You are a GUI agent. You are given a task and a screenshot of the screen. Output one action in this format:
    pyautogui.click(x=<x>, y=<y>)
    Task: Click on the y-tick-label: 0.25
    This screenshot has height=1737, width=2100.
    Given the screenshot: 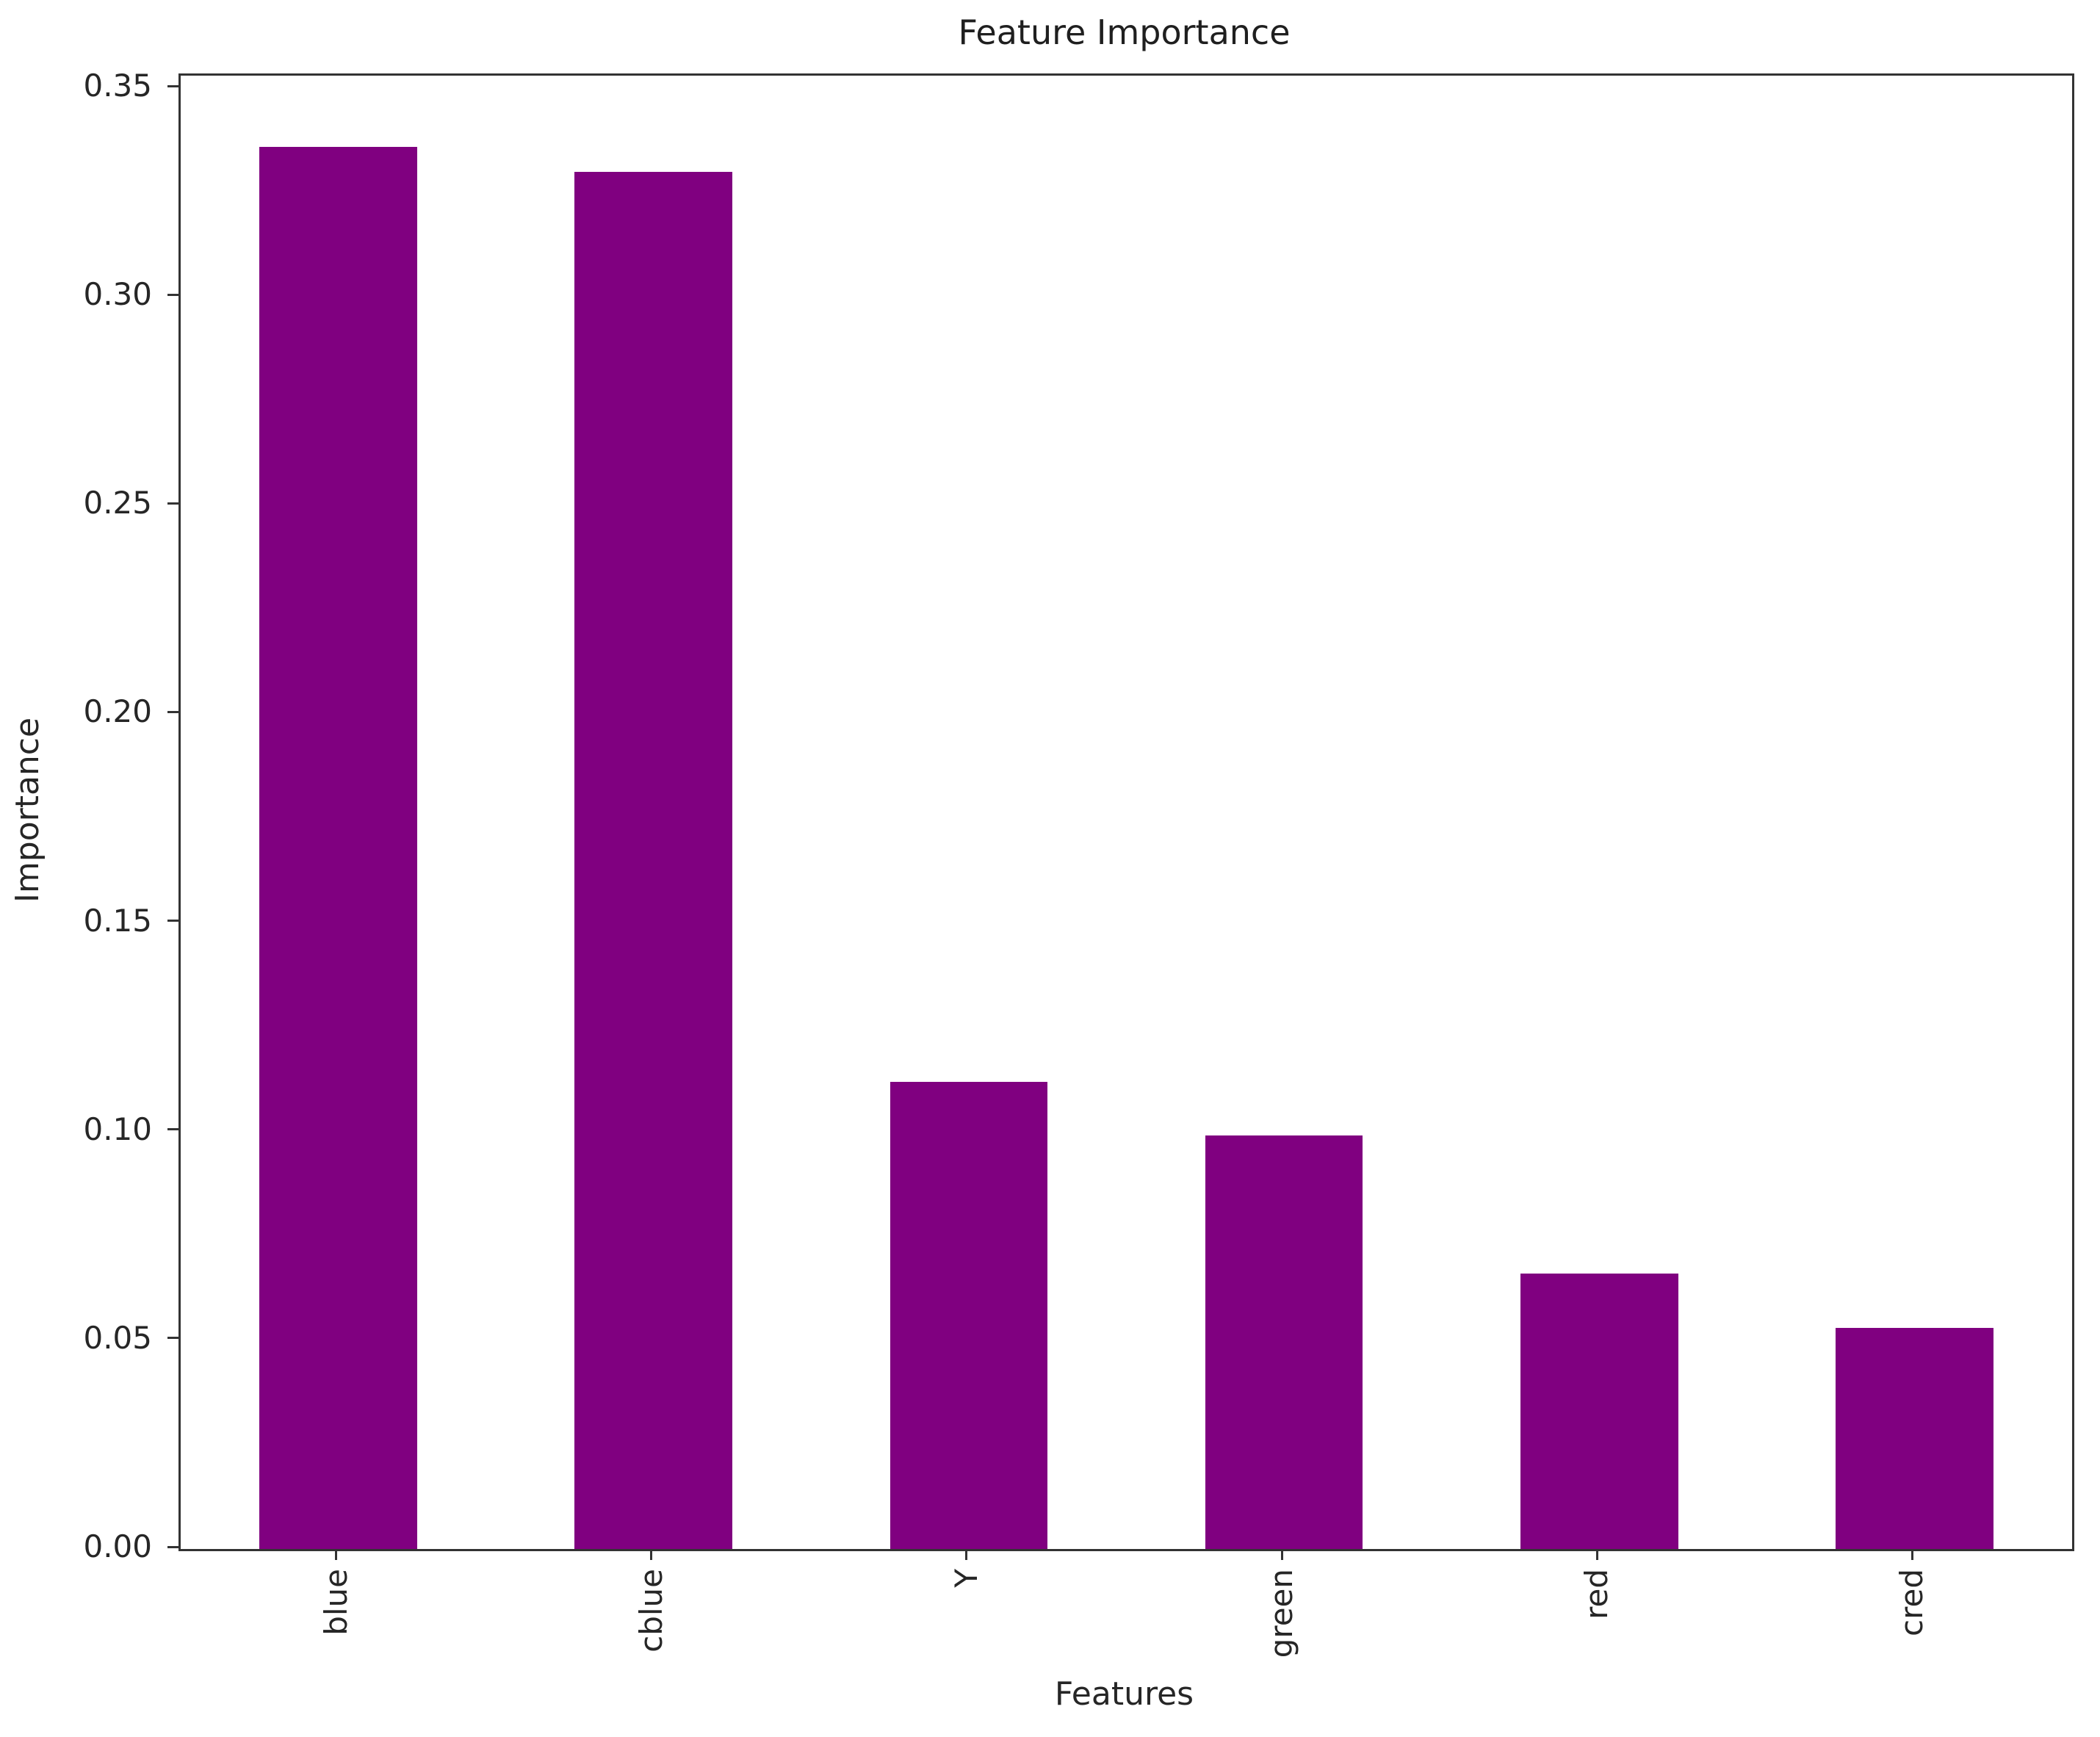 What is the action you would take?
    pyautogui.click(x=118, y=503)
    